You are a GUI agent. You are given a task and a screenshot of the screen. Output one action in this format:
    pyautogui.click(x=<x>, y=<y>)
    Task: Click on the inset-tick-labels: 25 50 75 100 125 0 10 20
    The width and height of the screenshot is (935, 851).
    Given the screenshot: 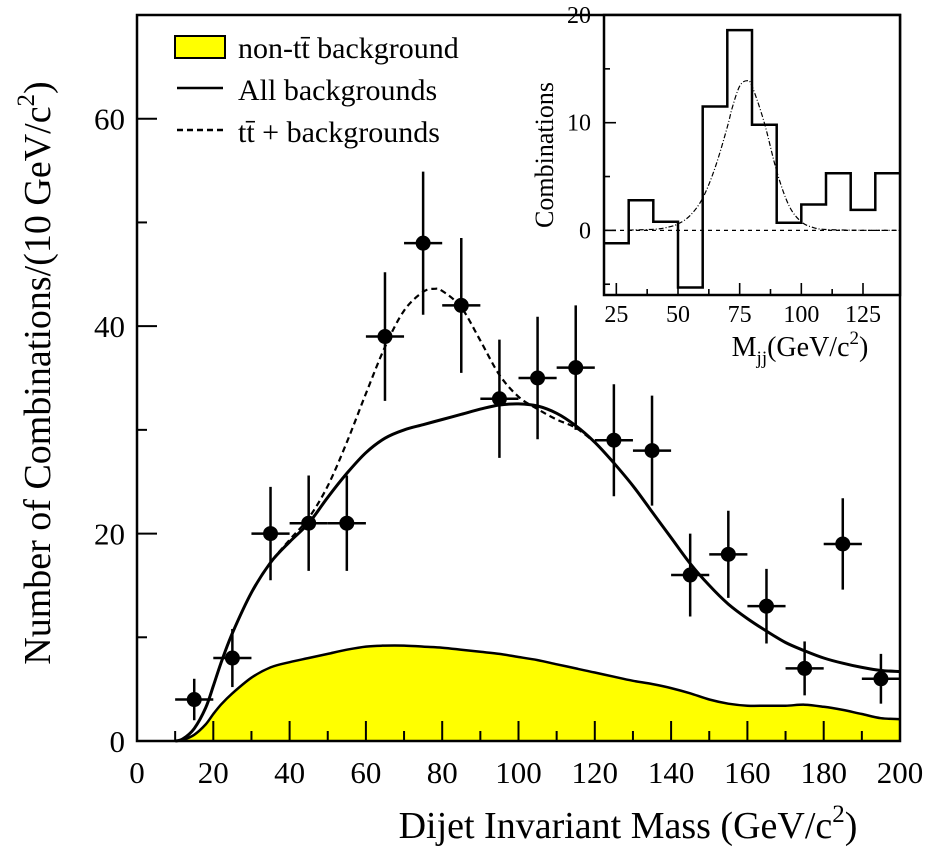 What is the action you would take?
    pyautogui.click(x=724, y=165)
    